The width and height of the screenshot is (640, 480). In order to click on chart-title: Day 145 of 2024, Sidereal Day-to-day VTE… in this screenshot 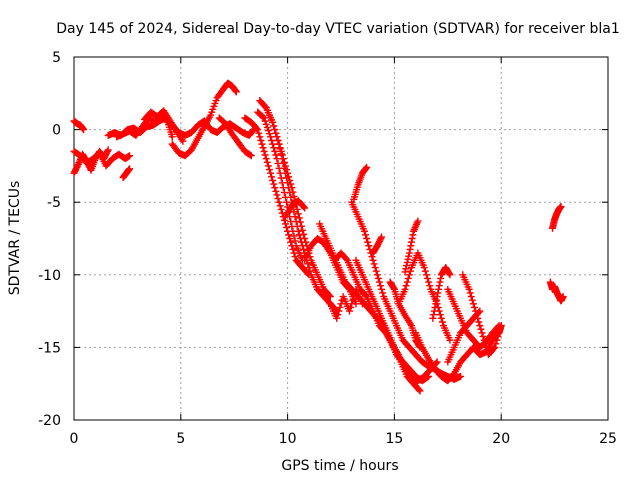, I will do `click(337, 29)`.